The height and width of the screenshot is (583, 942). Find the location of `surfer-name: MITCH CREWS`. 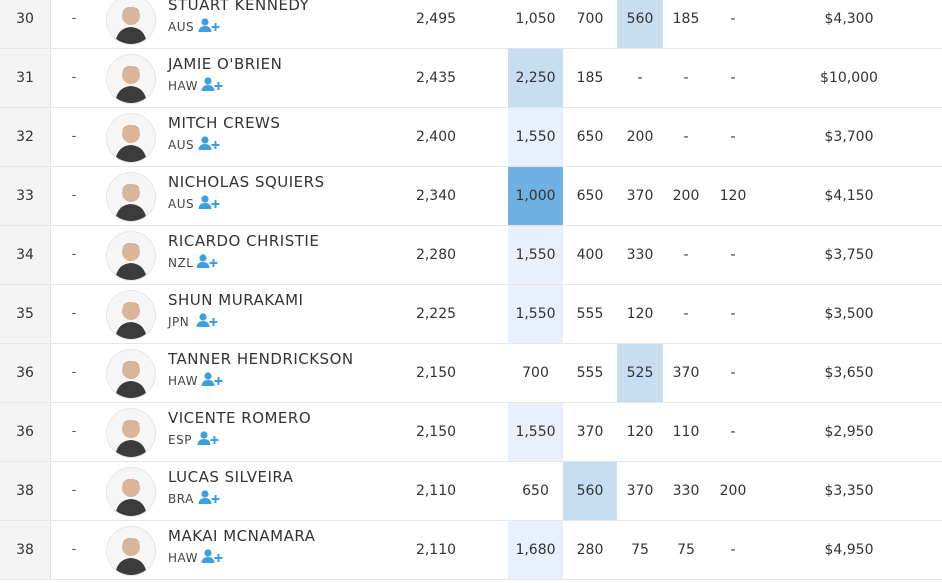

surfer-name: MITCH CREWS is located at coordinates (224, 123).